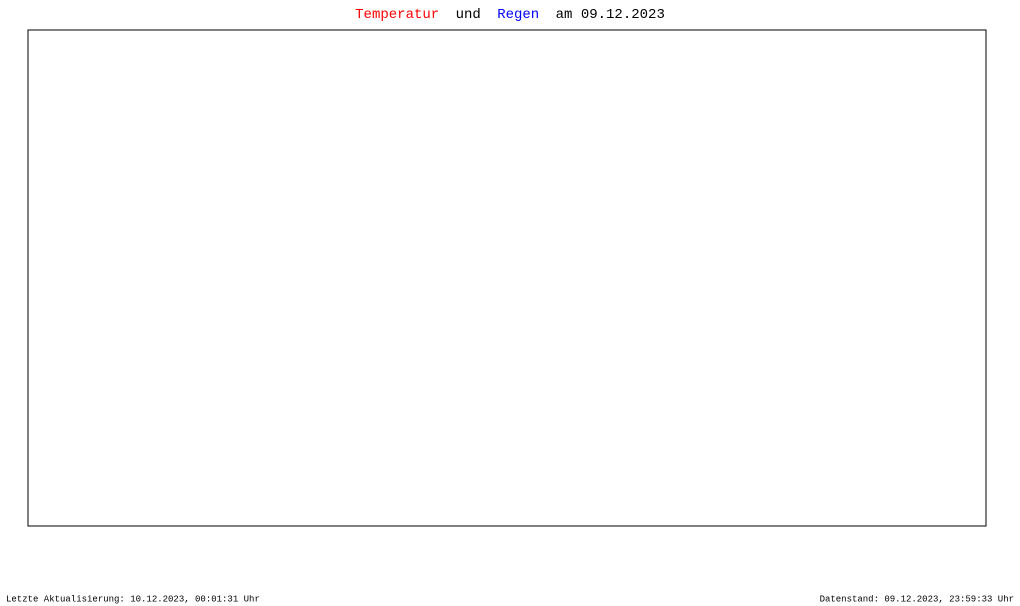 Image resolution: width=1020 pixels, height=606 pixels. I want to click on title-date: am 09.12.2023, so click(610, 15).